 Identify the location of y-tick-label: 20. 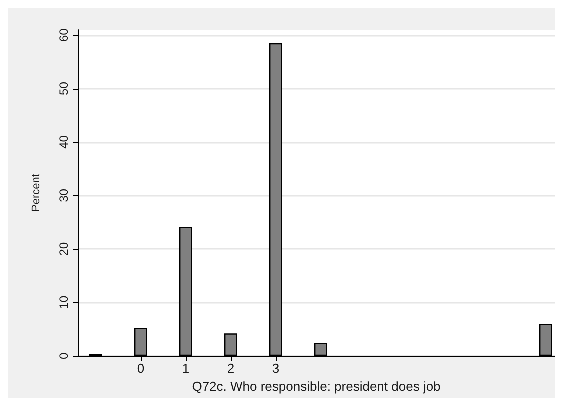
(64, 249).